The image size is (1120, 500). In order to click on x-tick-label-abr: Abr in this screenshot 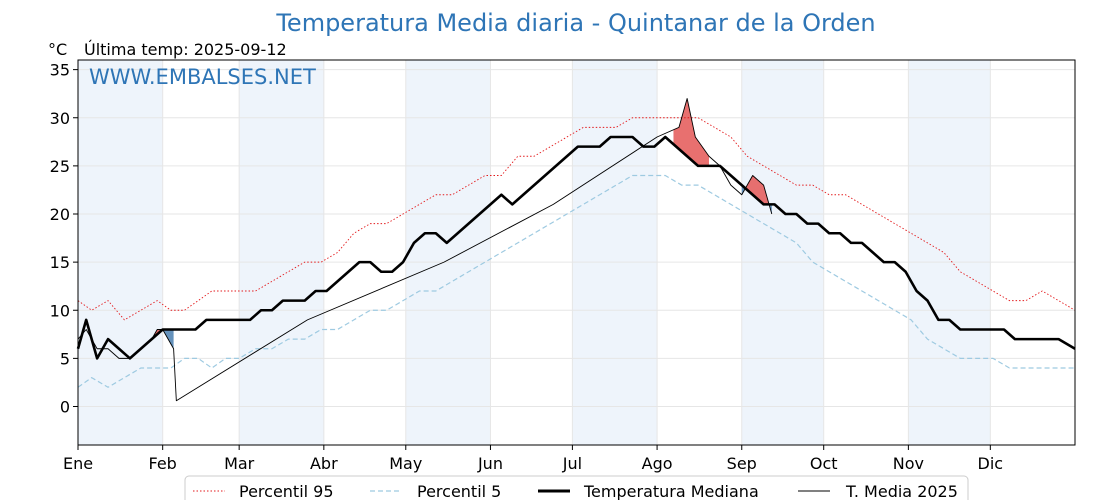, I will do `click(324, 463)`.